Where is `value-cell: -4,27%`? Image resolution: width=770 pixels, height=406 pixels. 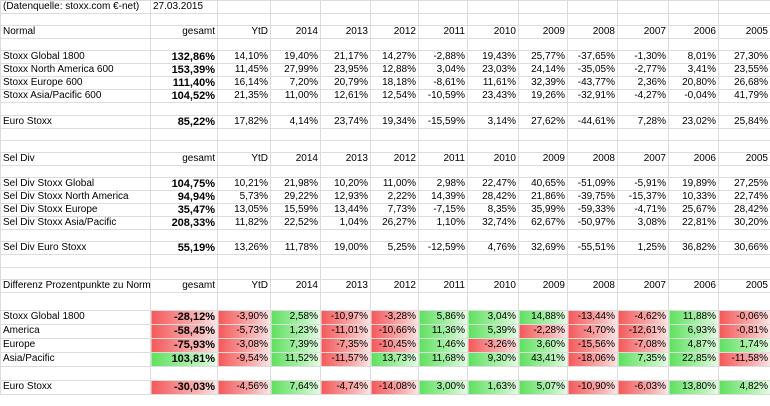 value-cell: -4,27% is located at coordinates (643, 96).